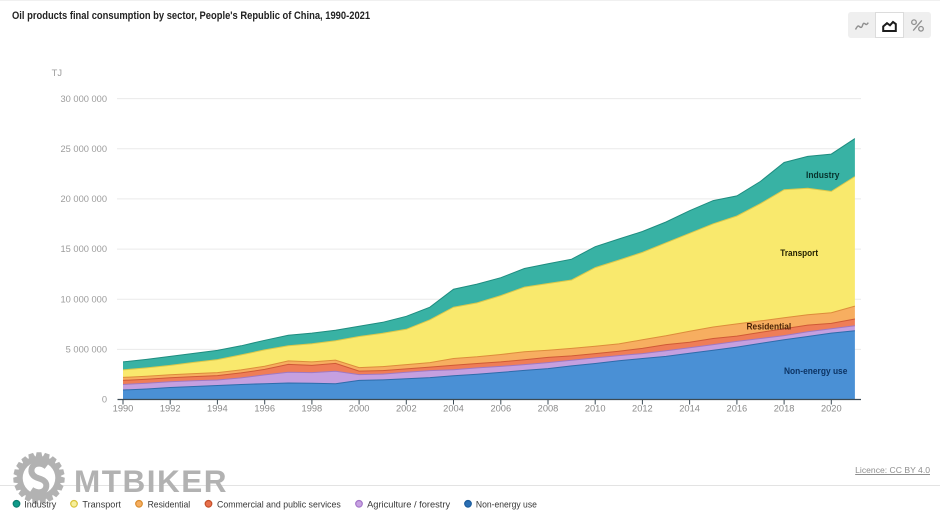 This screenshot has height=519, width=940. I want to click on svg-text: 2008, so click(548, 409).